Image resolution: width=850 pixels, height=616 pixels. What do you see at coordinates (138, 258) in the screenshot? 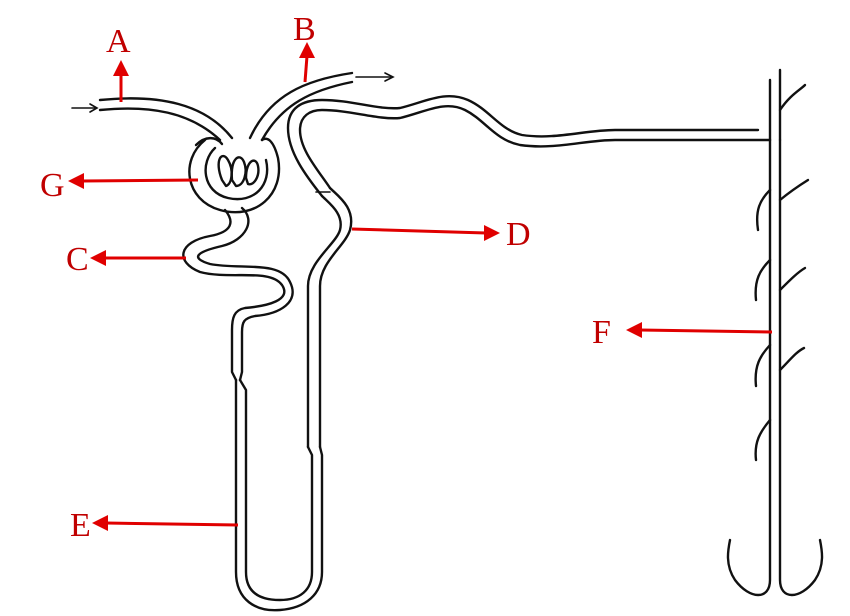
I see `arrow-c` at bounding box center [138, 258].